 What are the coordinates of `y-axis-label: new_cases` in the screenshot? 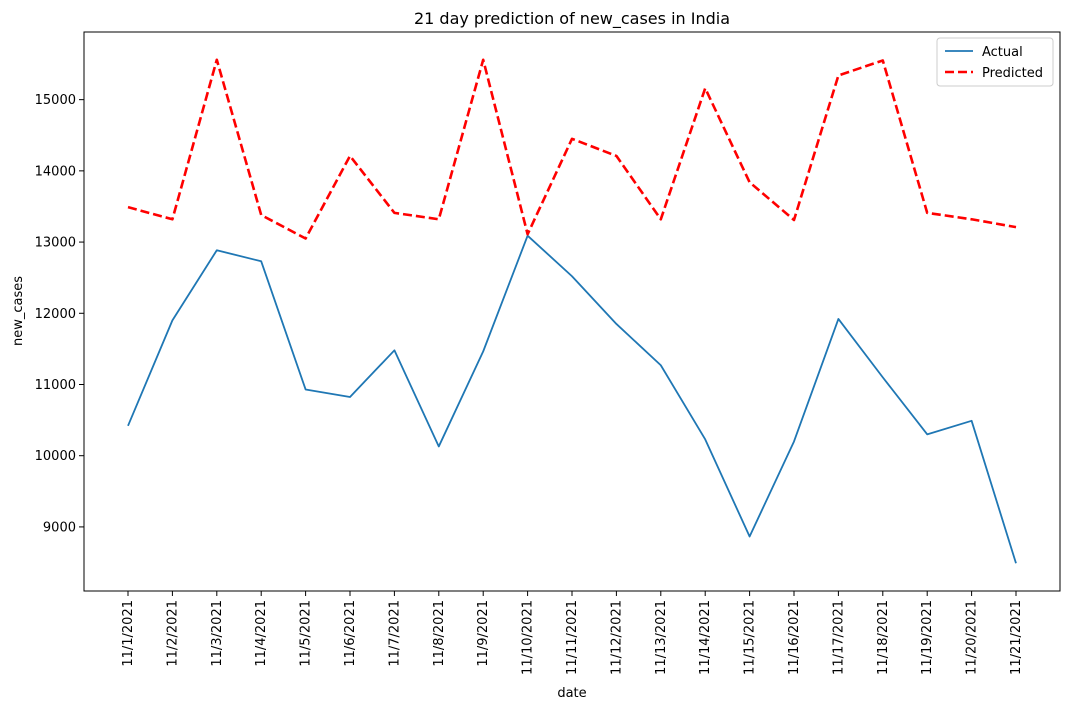 It's located at (18, 311).